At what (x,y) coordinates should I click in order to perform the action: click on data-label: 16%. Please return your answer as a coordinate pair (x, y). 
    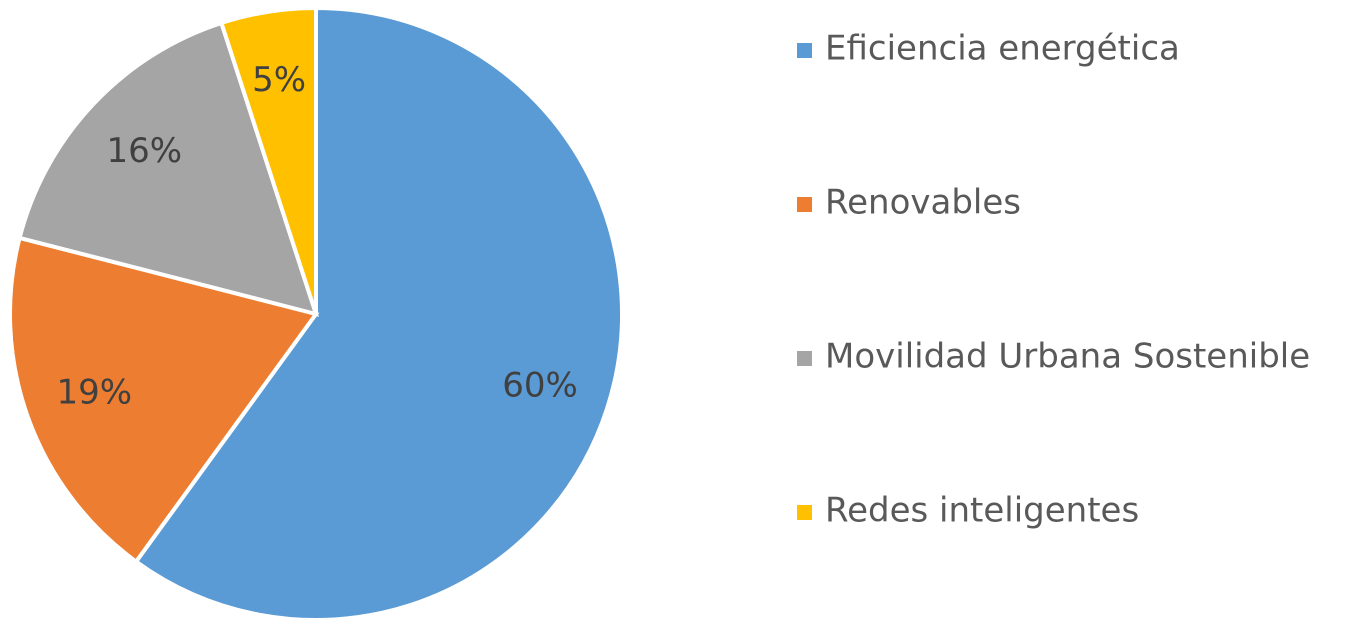
    Looking at the image, I should click on (144, 151).